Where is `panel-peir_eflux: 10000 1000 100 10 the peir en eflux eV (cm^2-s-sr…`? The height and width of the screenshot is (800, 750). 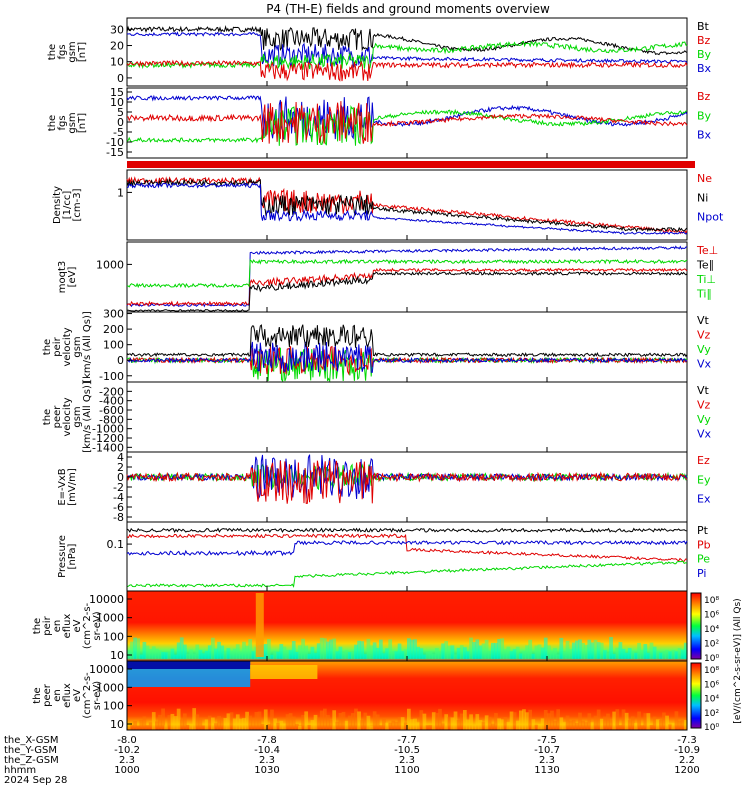 panel-peir_eflux: 10000 1000 100 10 the peir en eflux eV (cm^2-s-sr… is located at coordinates (360, 626).